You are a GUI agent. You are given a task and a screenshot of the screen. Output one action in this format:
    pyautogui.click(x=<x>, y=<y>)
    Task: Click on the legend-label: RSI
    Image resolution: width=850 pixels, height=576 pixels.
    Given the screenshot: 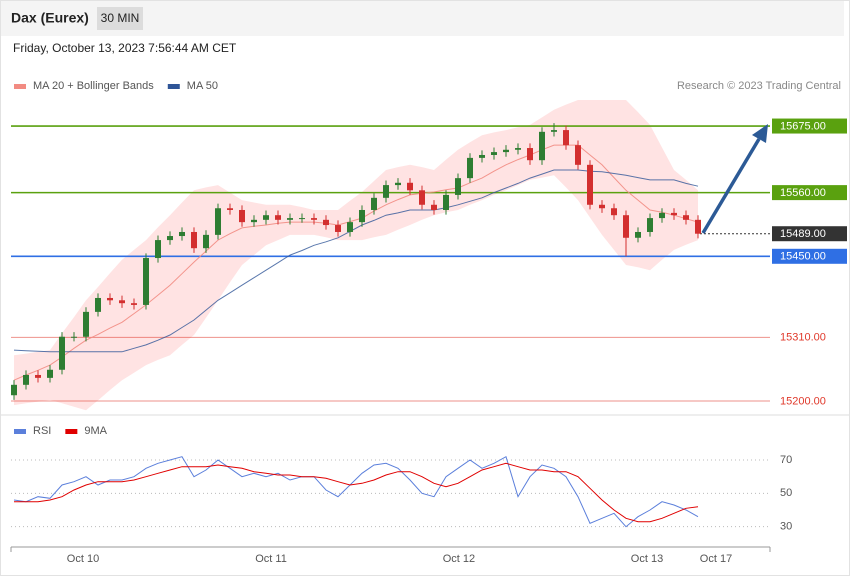 What is the action you would take?
    pyautogui.click(x=42, y=431)
    